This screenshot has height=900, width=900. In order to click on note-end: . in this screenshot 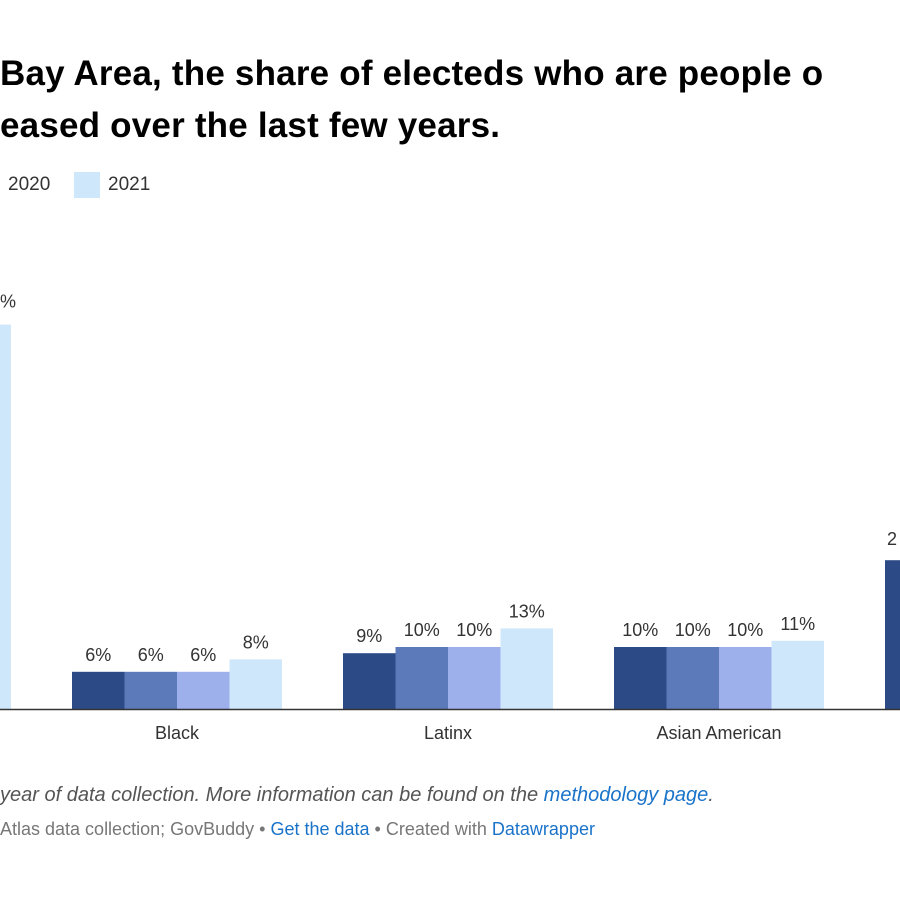, I will do `click(711, 795)`.